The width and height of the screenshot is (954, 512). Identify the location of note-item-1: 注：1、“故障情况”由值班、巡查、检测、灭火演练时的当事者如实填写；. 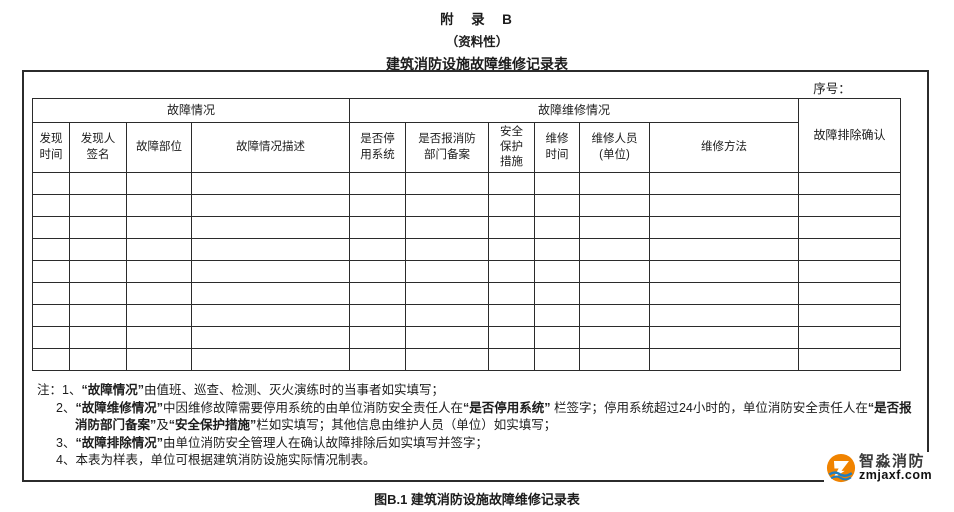
(240, 390).